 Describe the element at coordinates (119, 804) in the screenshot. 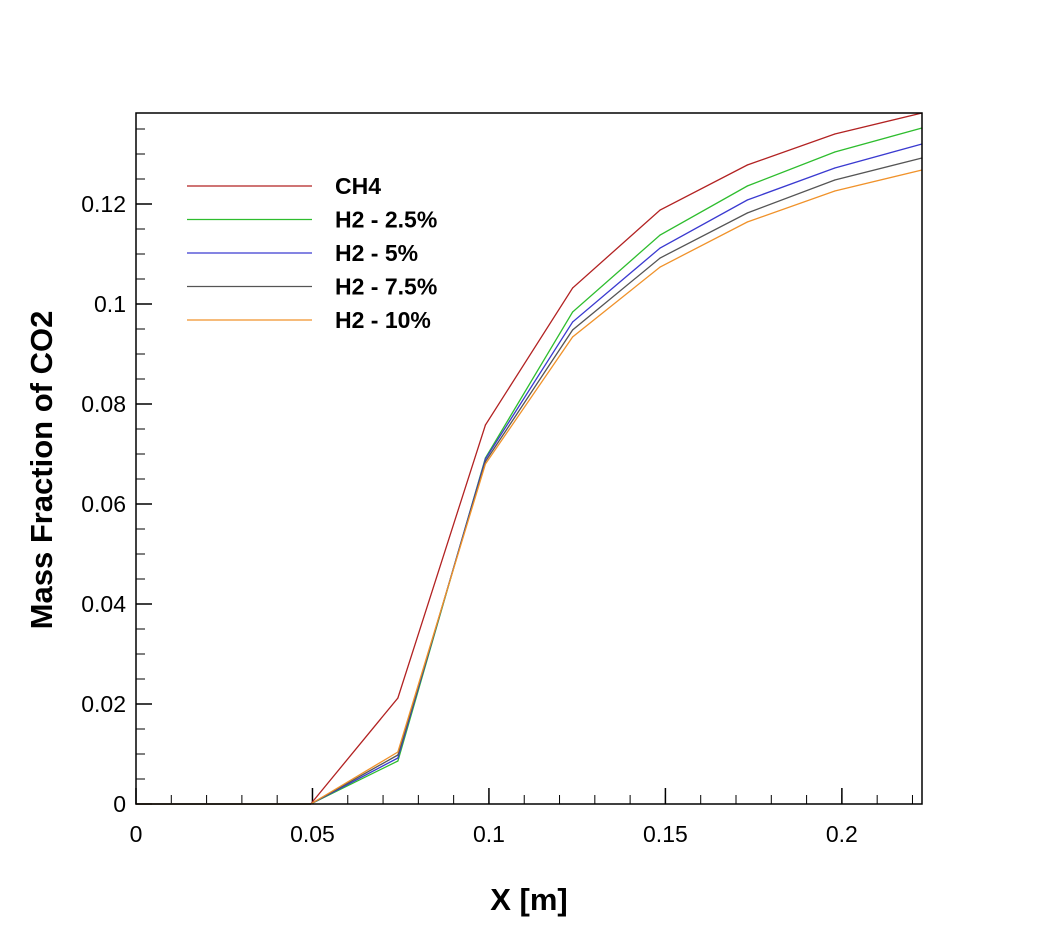

I see `y-tick-label: 0` at that location.